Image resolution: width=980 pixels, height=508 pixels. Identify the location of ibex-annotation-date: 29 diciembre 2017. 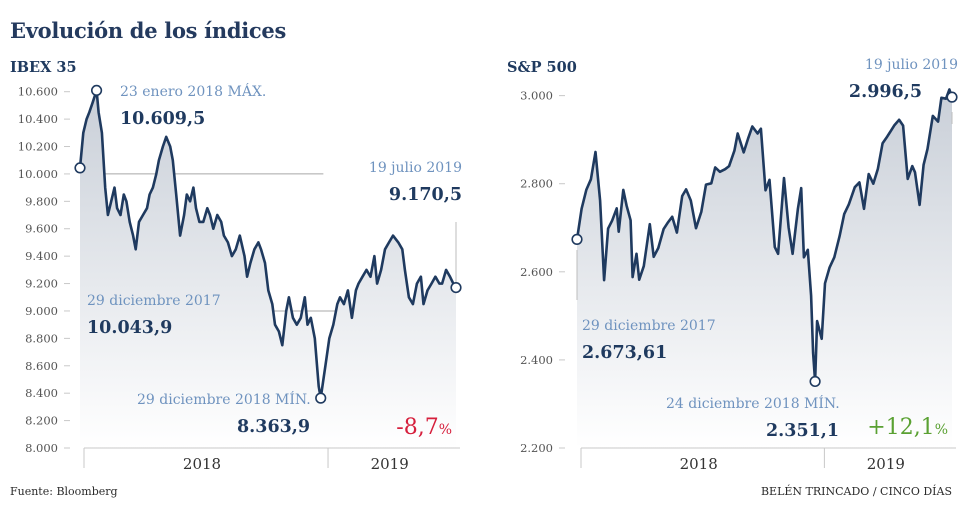
(154, 301).